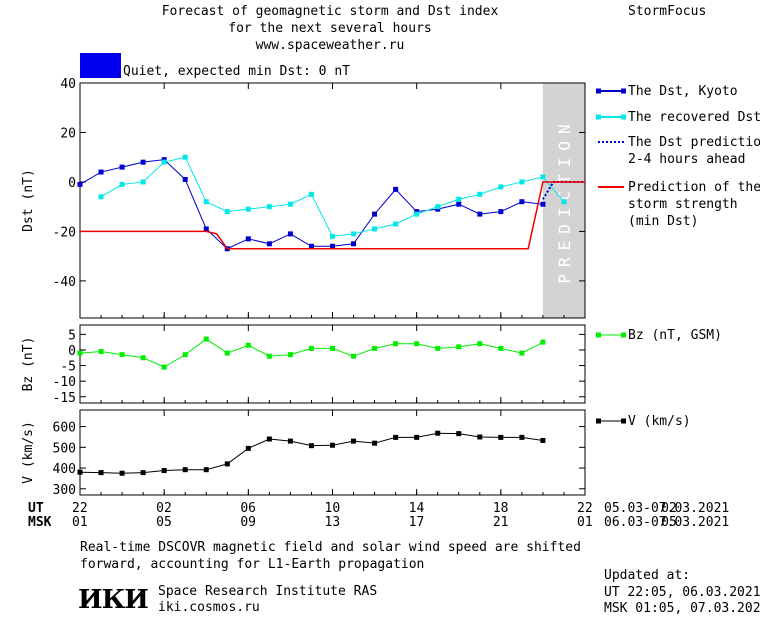 This screenshot has height=620, width=760. I want to click on ut-date-range: 05.03-07.03.2021, so click(667, 508).